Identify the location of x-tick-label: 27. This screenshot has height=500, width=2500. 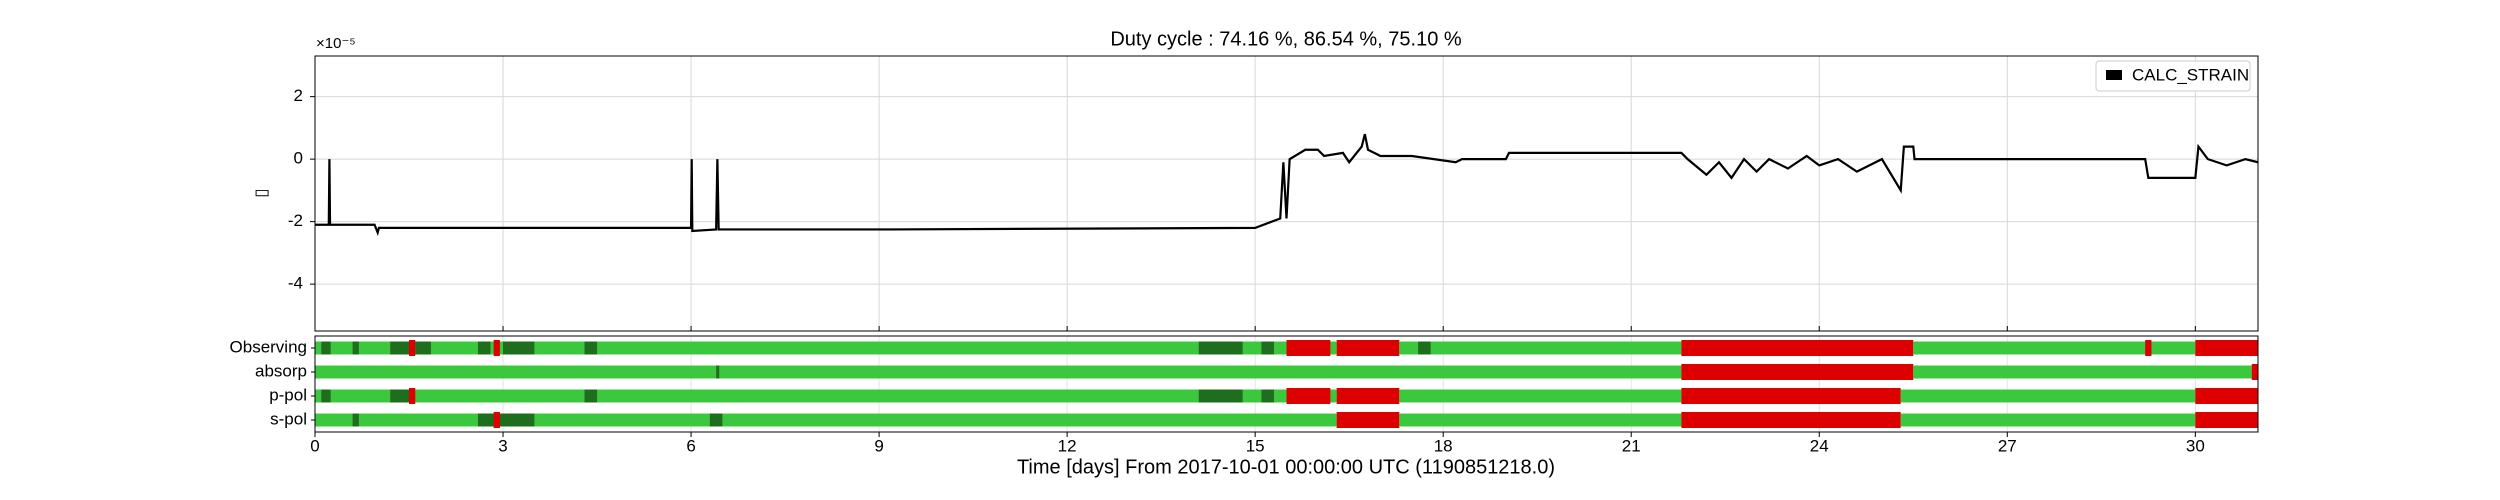
(2007, 445).